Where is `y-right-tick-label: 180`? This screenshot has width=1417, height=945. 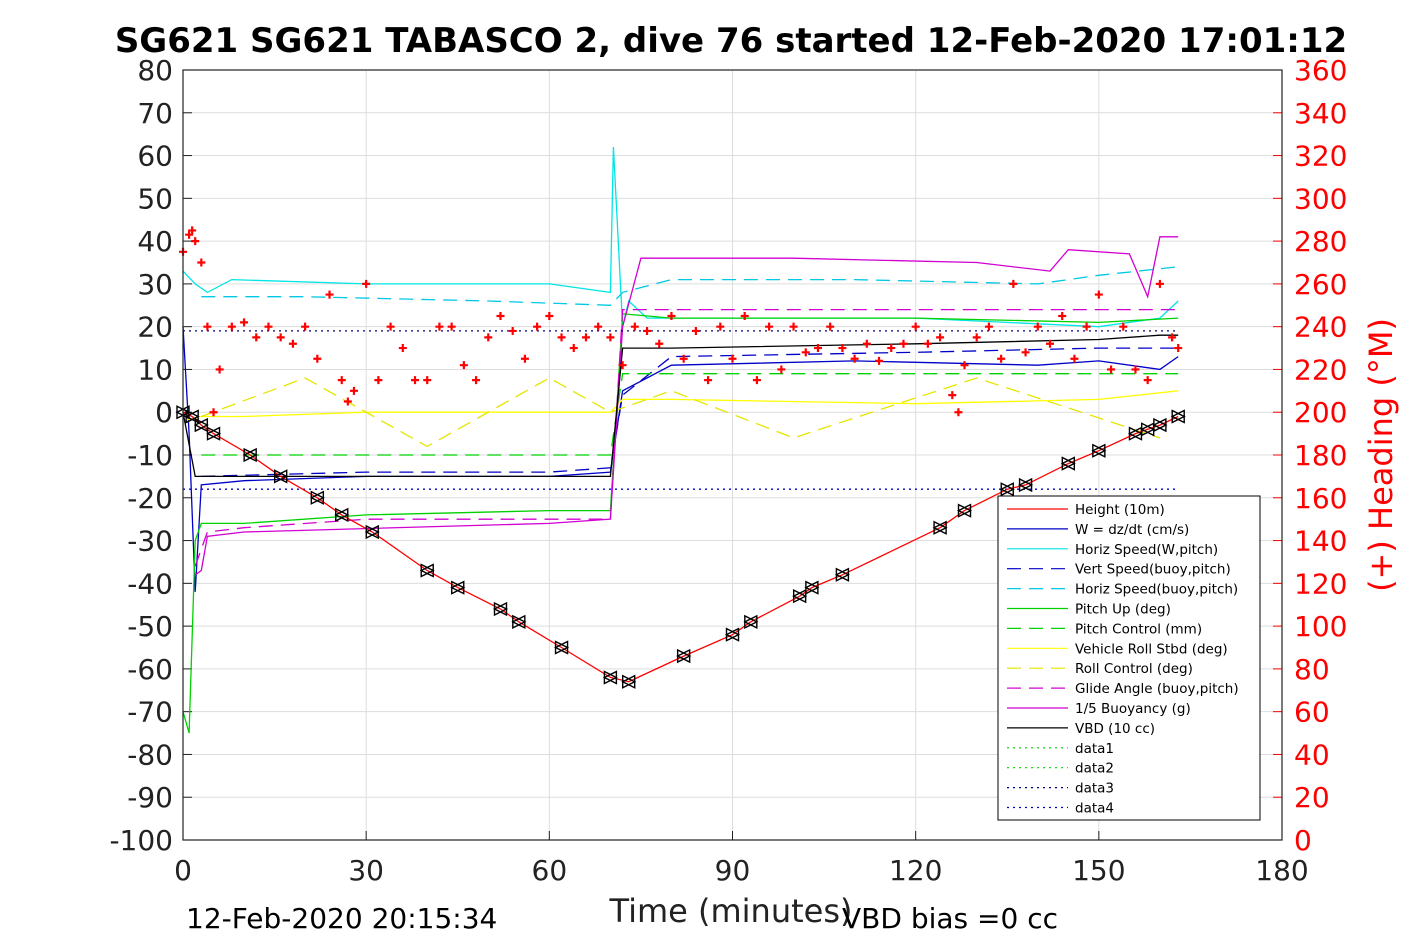 y-right-tick-label: 180 is located at coordinates (1320, 455).